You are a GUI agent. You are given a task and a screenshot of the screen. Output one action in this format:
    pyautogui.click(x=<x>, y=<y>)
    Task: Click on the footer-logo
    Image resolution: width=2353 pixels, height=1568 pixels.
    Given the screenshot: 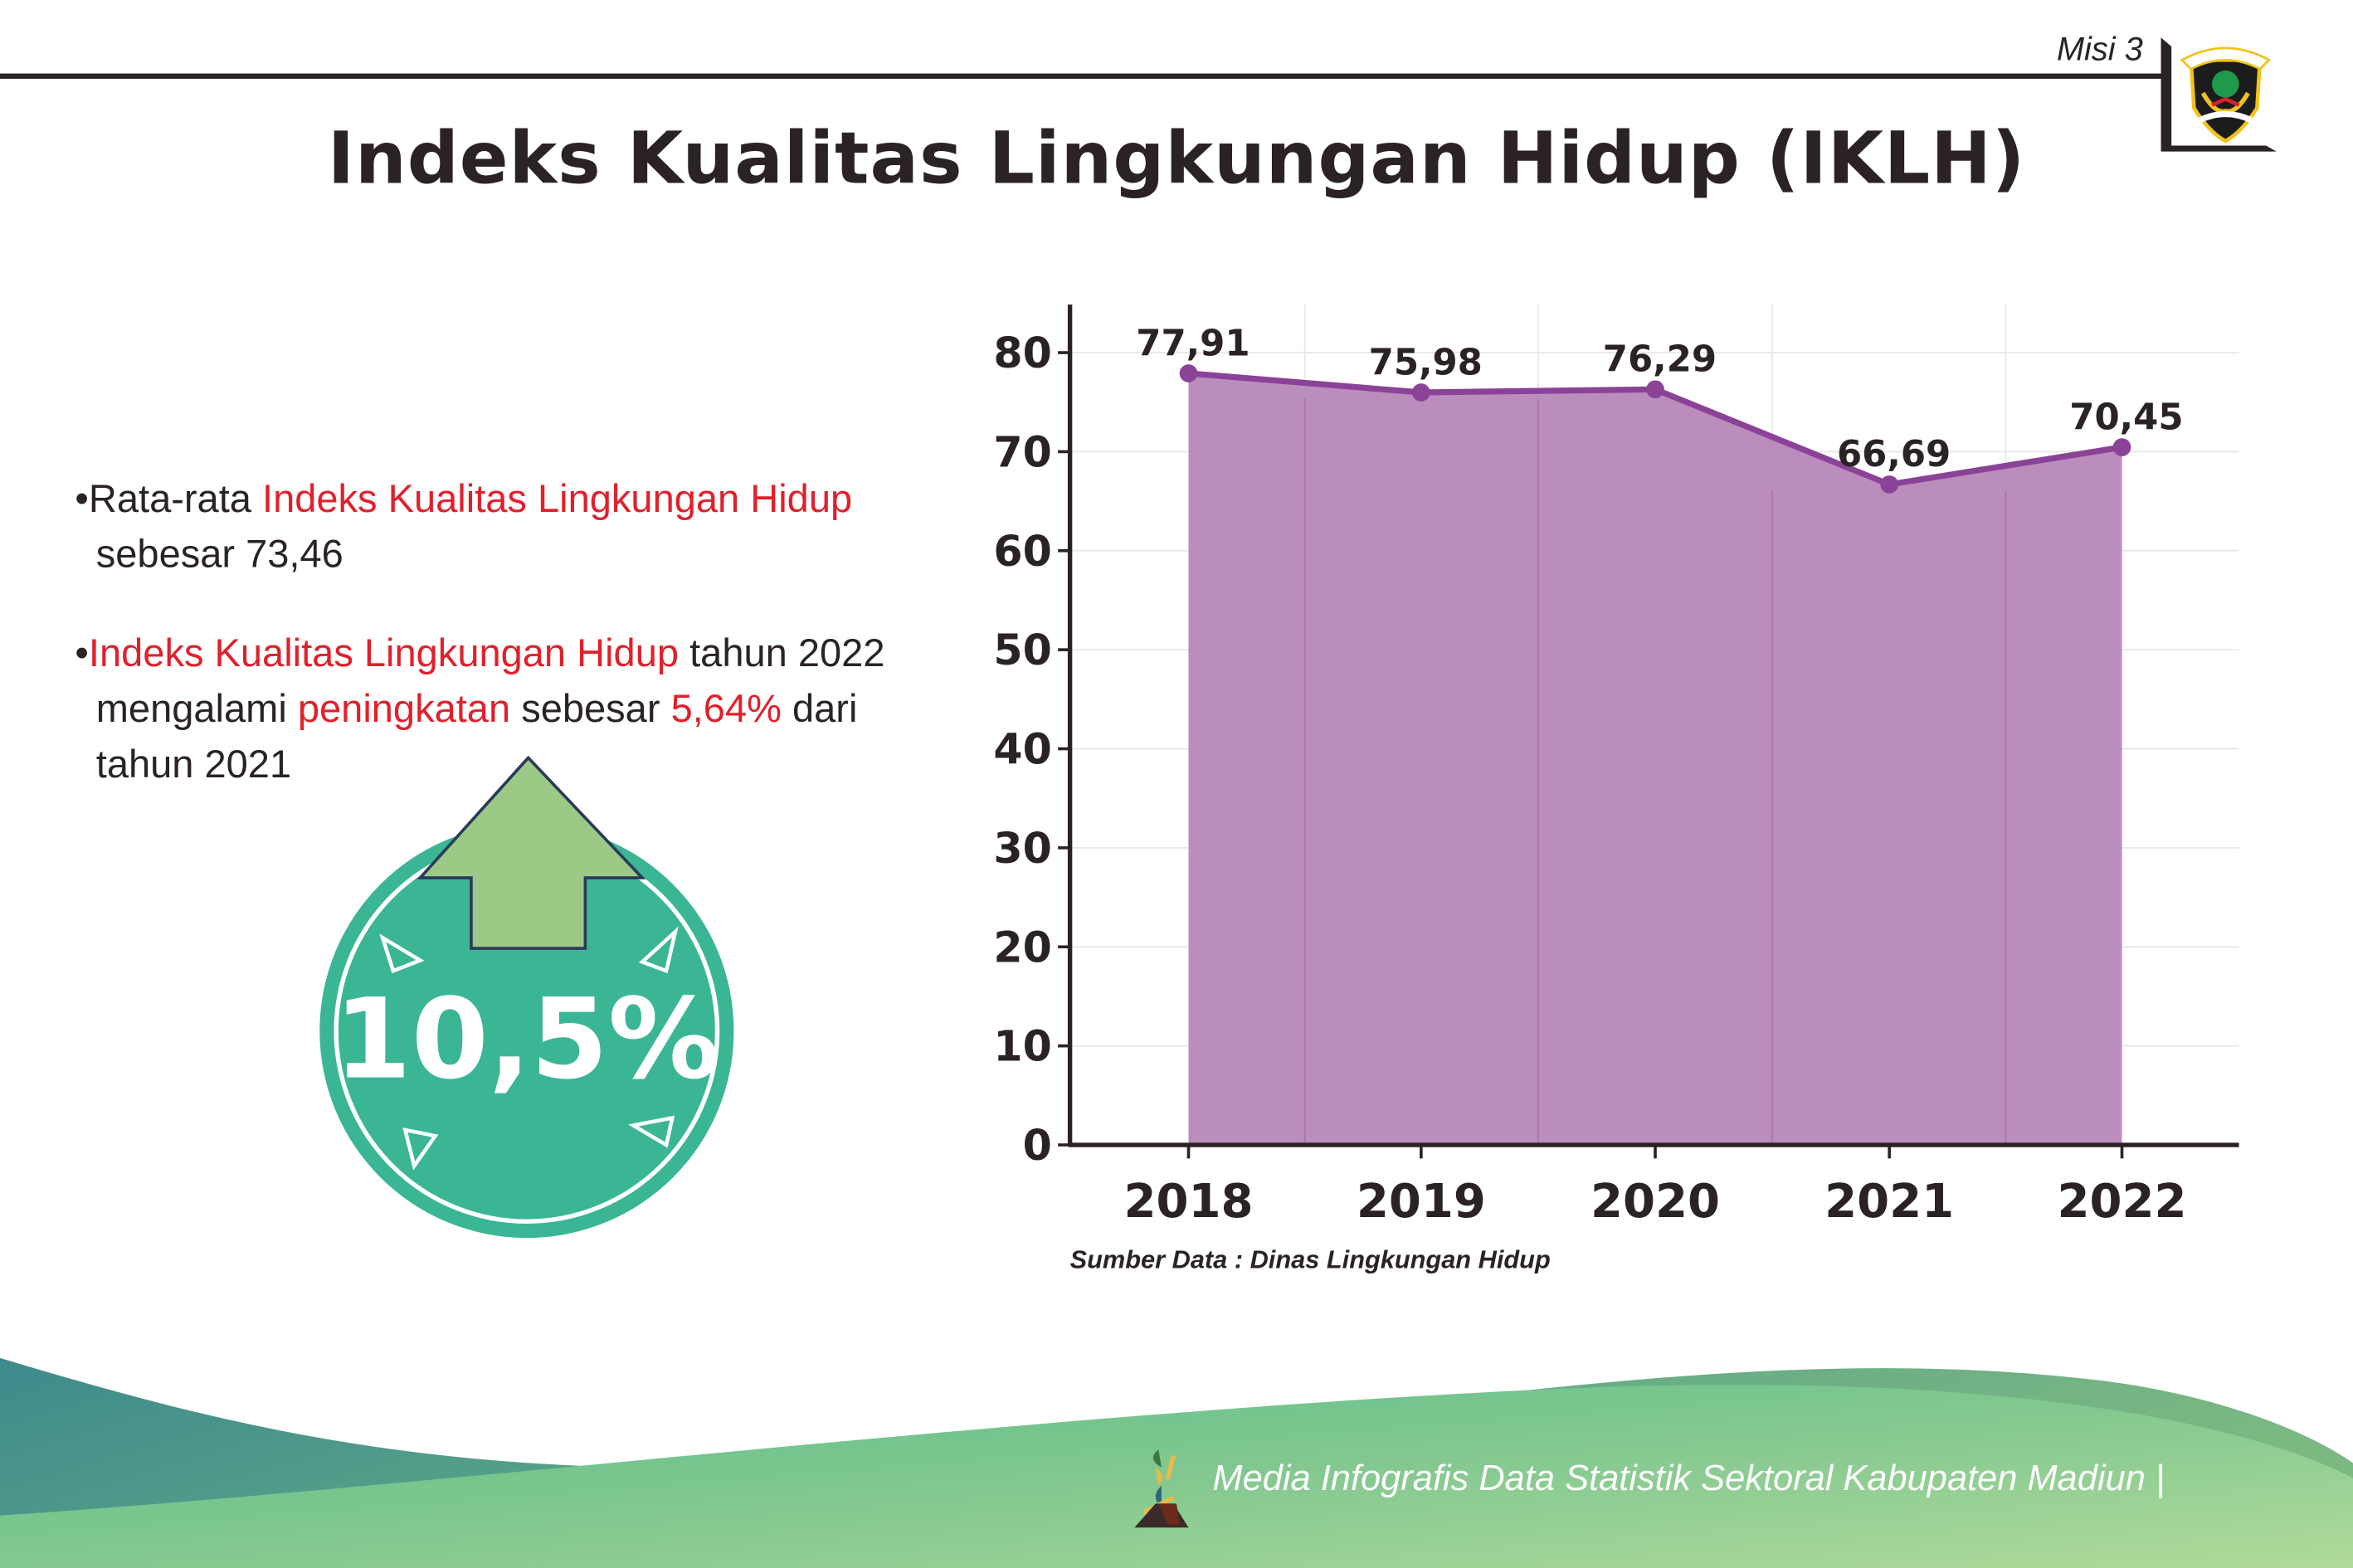 What is the action you would take?
    pyautogui.click(x=1161, y=1488)
    